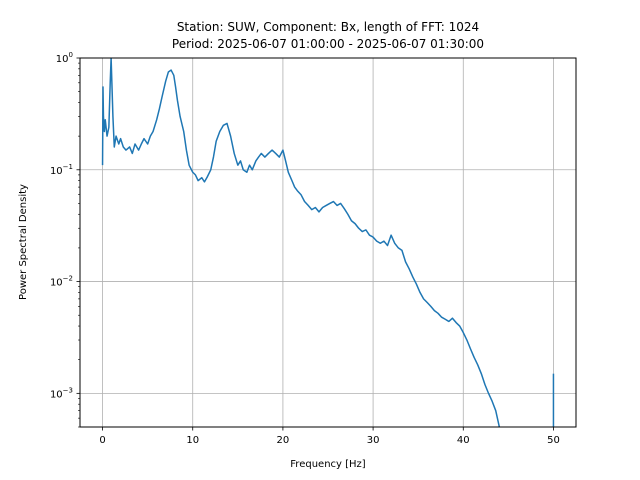  Describe the element at coordinates (68, 390) in the screenshot. I see `y-tick-label-exponent: −3` at that location.